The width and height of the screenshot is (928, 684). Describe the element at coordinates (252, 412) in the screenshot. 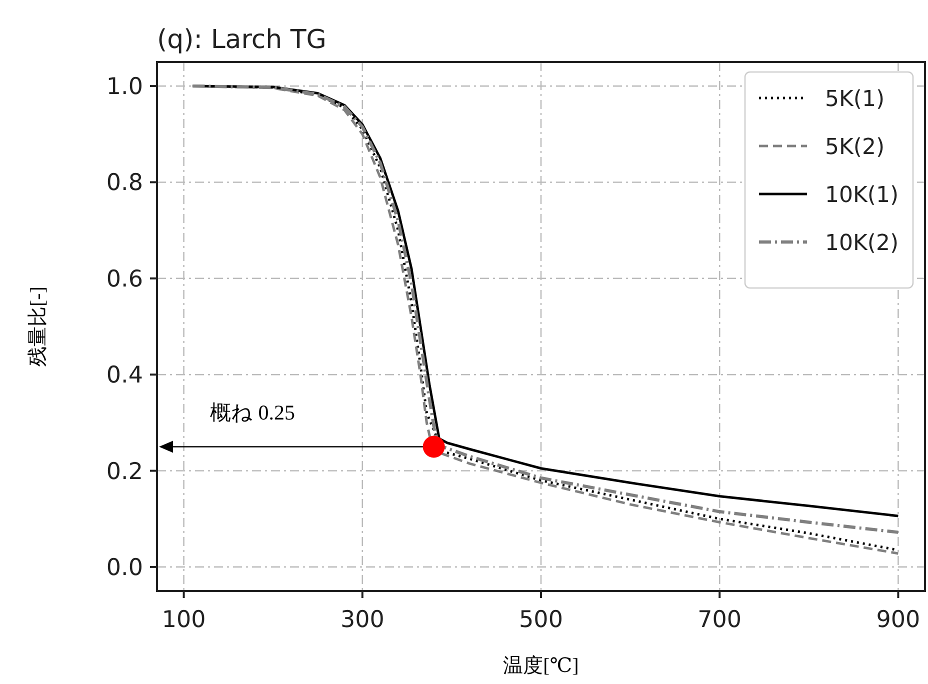

I see `annotation: 概ね 0.25` at that location.